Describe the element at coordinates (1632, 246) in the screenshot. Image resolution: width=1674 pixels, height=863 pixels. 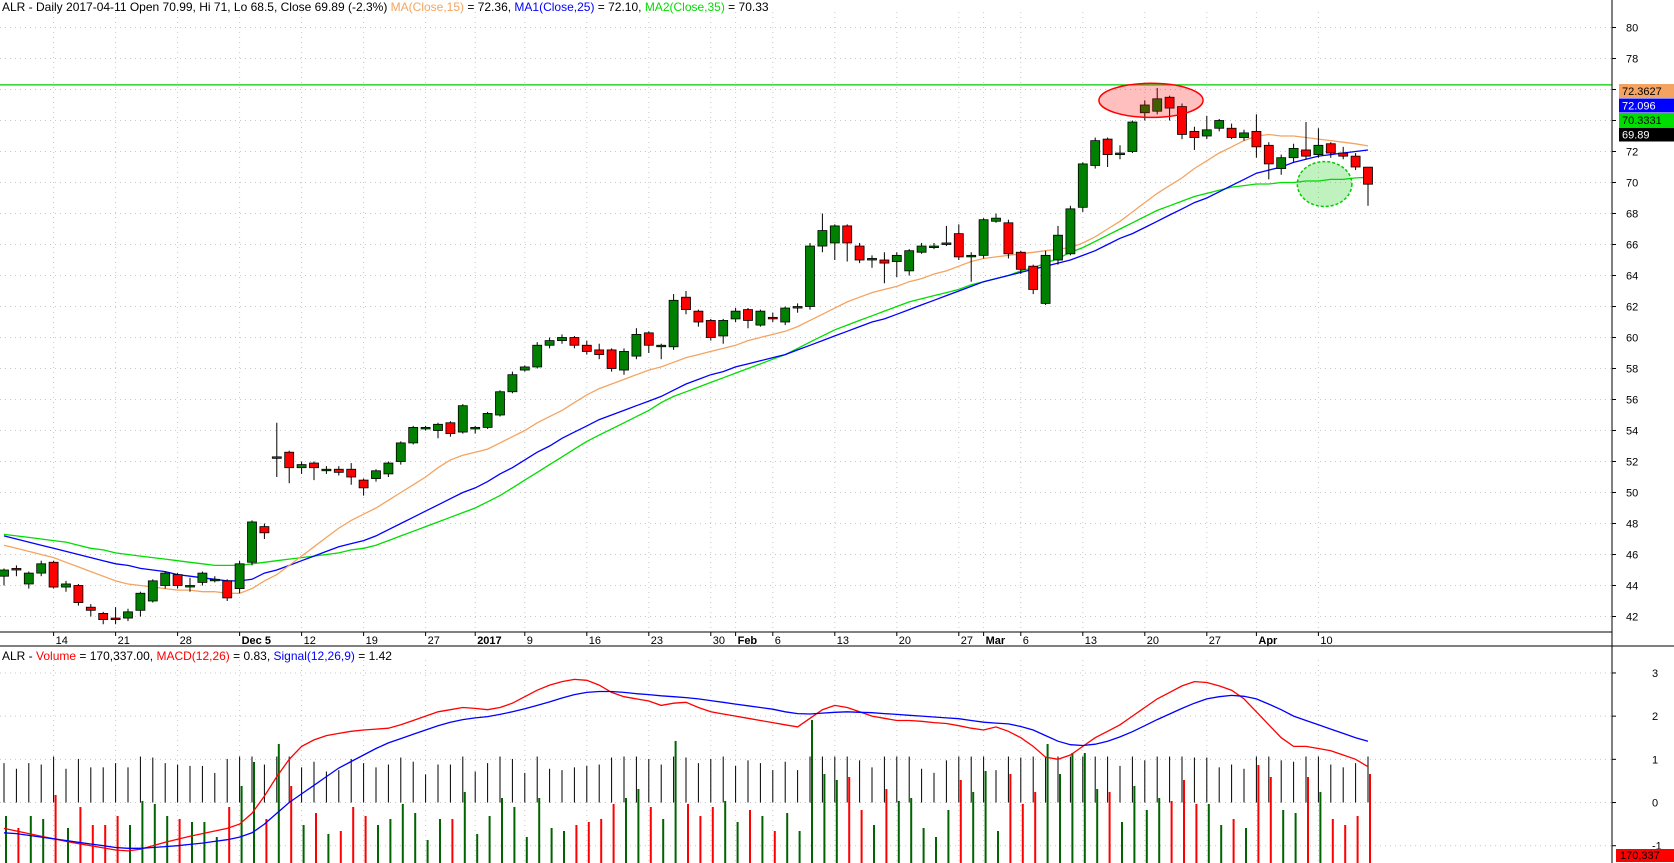
I see `price-y-tick-label: 66` at that location.